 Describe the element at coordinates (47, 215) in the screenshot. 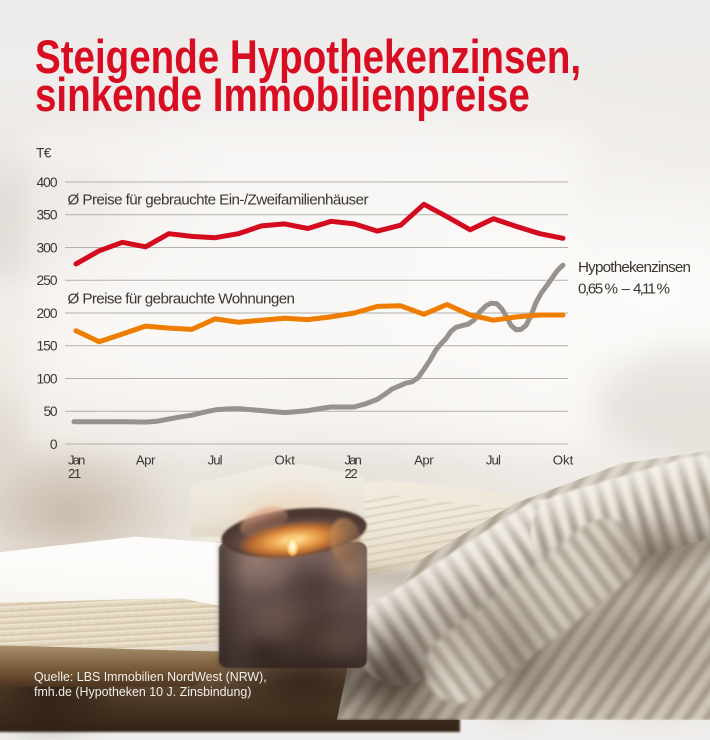

I see `svg-text: 350` at that location.